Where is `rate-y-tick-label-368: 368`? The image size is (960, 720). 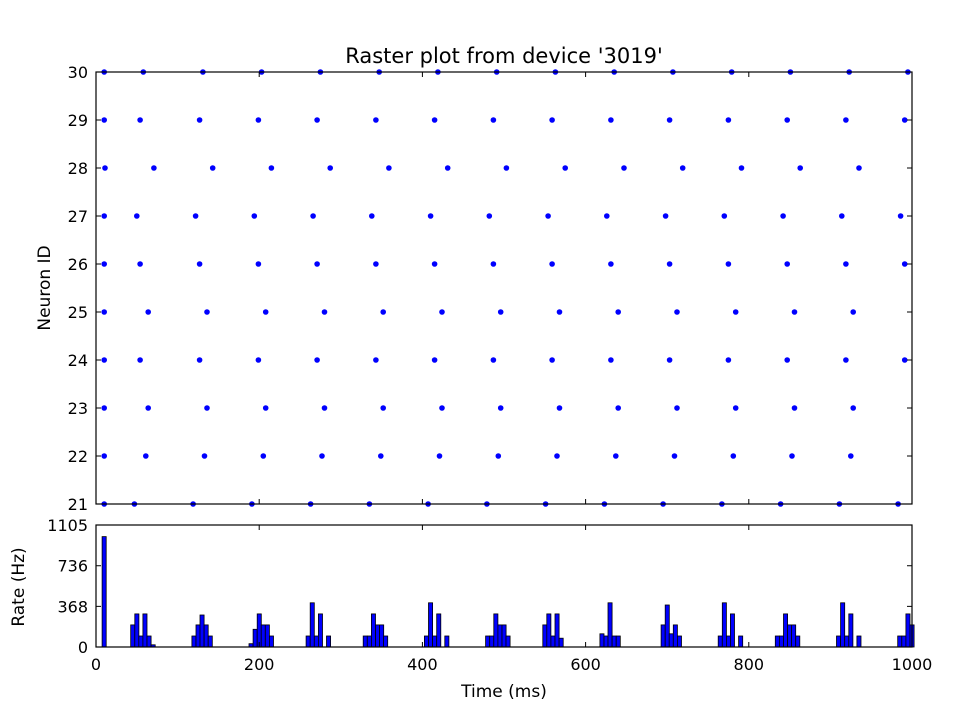 rate-y-tick-label-368: 368 is located at coordinates (72, 606).